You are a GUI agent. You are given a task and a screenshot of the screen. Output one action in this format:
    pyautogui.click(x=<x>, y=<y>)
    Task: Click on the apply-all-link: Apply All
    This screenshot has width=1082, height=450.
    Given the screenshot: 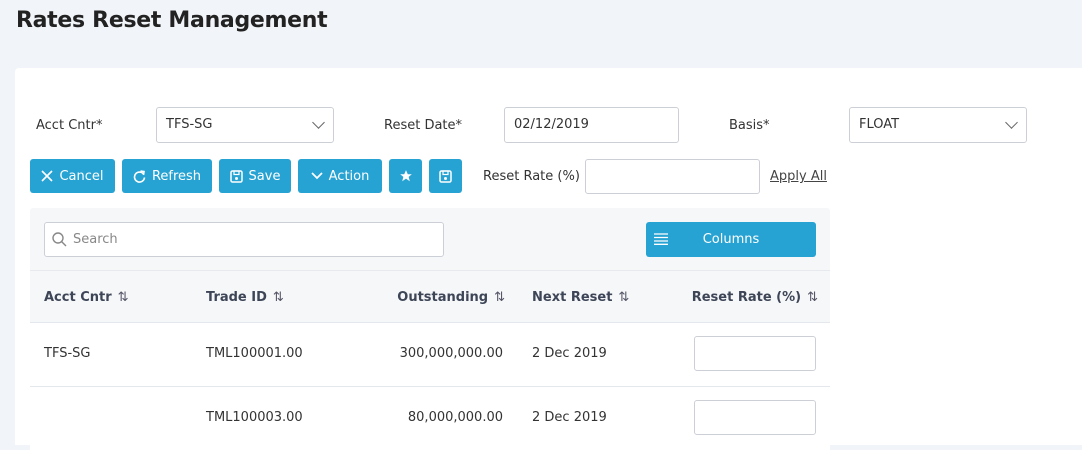 What is the action you would take?
    pyautogui.click(x=798, y=176)
    